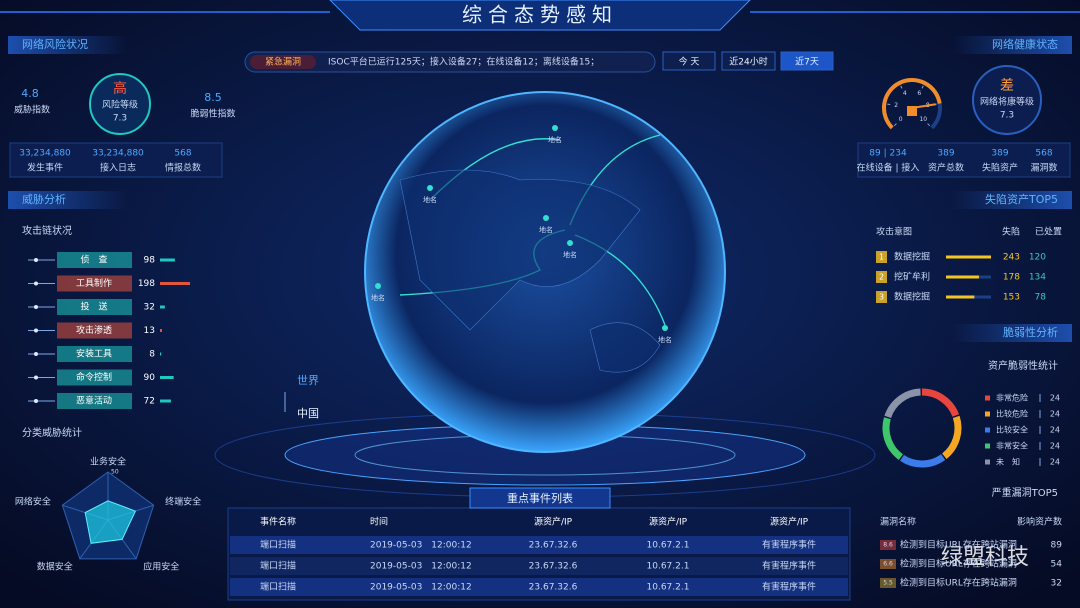 The height and width of the screenshot is (608, 1080). What do you see at coordinates (553, 546) in the screenshot?
I see `table-cell: 23.67.32.6` at bounding box center [553, 546].